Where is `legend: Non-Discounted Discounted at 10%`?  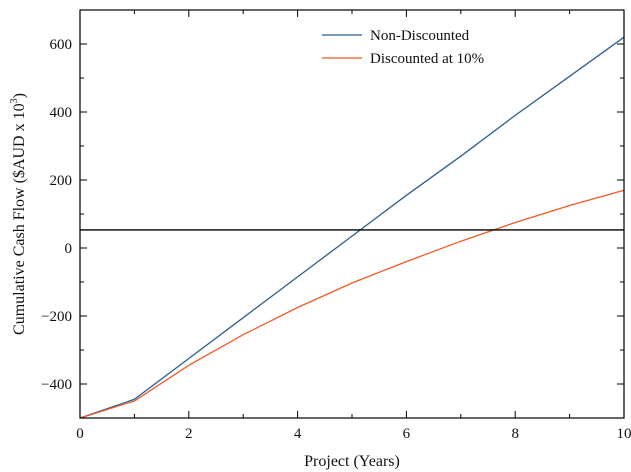 legend: Non-Discounted Discounted at 10% is located at coordinates (403, 47).